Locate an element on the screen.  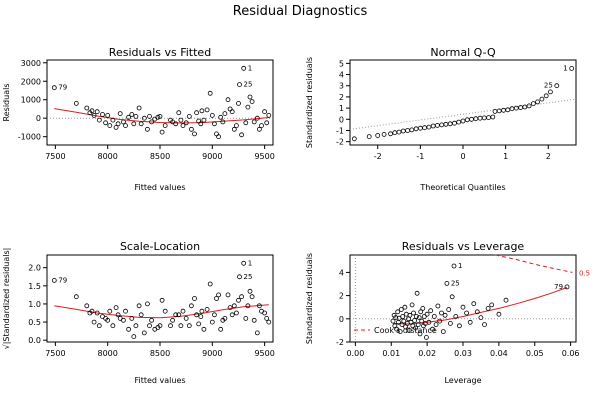
scale-location-title: Scale-Location is located at coordinates (160, 246).